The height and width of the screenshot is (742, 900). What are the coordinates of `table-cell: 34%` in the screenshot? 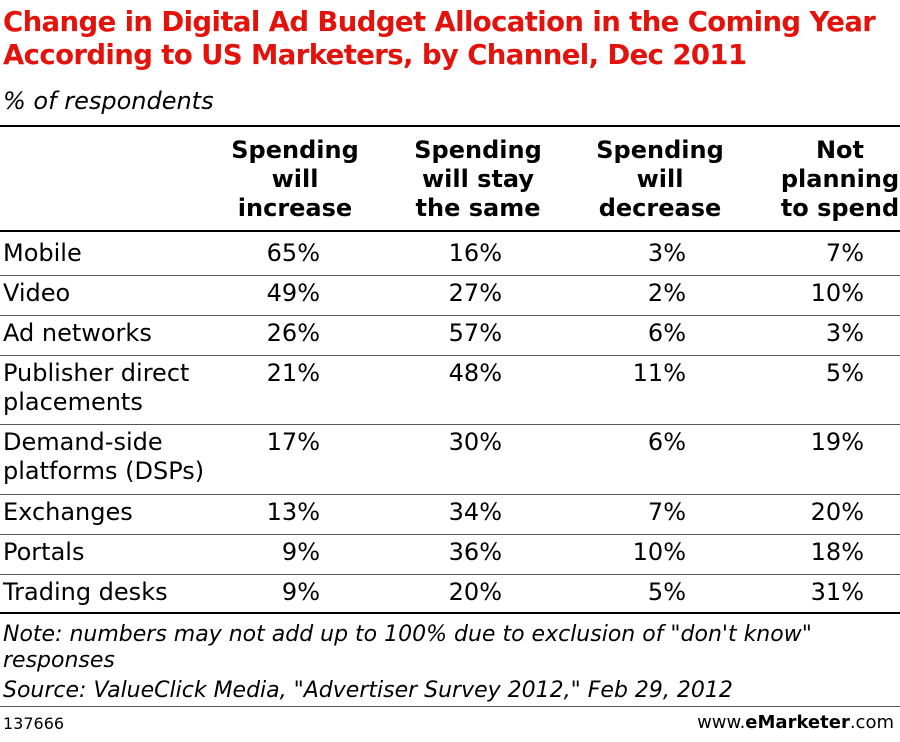 It's located at (475, 512).